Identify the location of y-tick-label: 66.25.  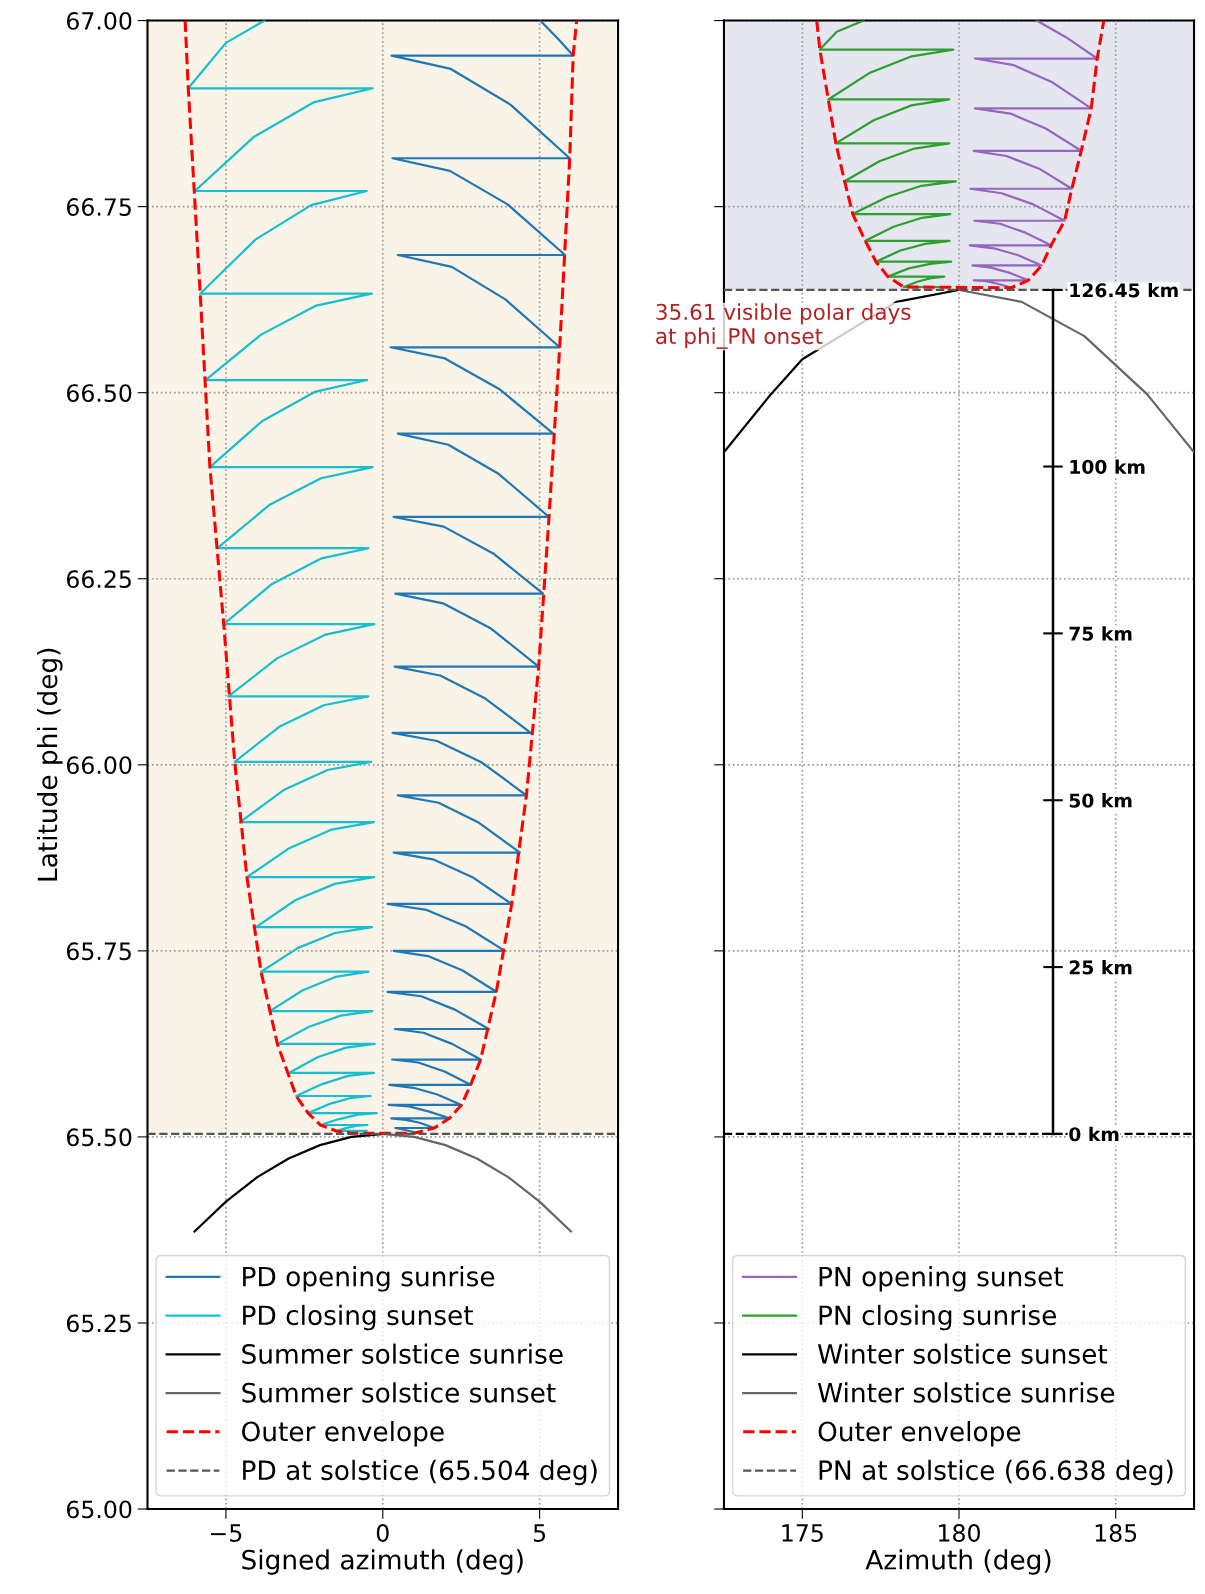
(98, 579).